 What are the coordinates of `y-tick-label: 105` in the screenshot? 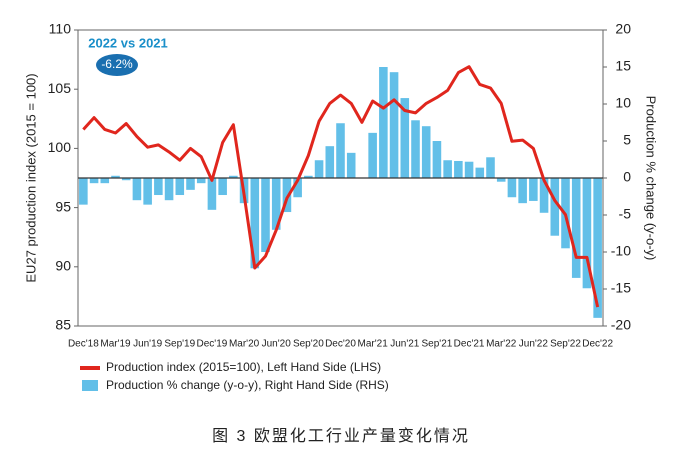 It's located at (60, 88).